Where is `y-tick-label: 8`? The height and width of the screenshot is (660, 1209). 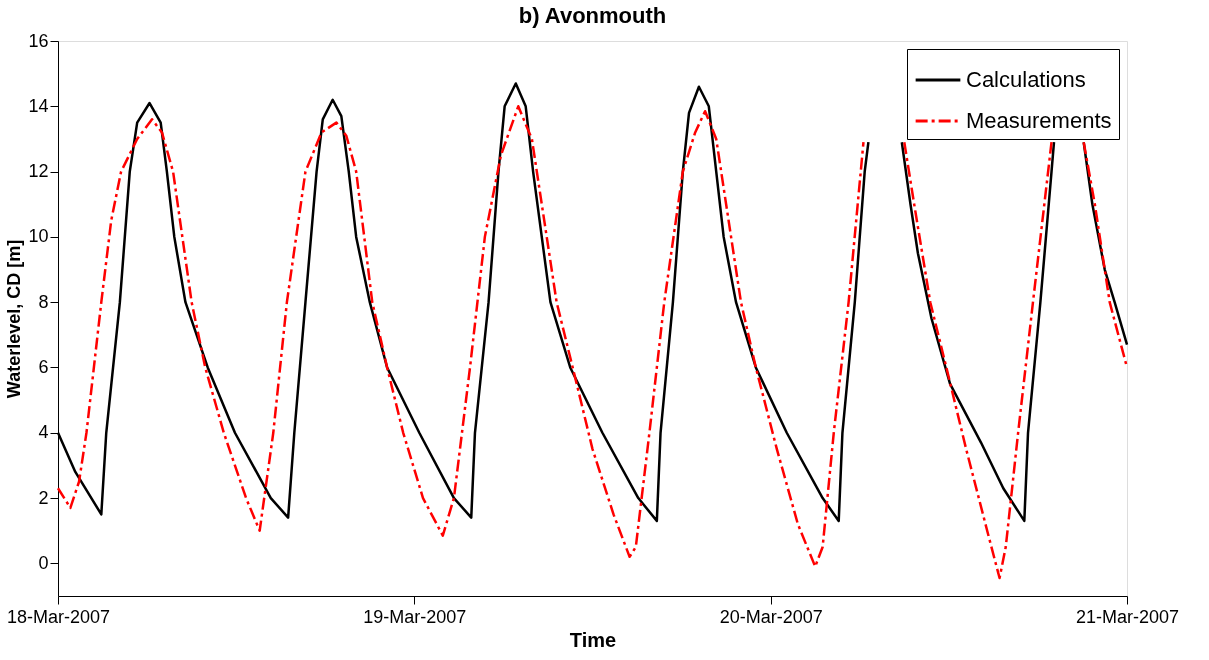 y-tick-label: 8 is located at coordinates (43, 301).